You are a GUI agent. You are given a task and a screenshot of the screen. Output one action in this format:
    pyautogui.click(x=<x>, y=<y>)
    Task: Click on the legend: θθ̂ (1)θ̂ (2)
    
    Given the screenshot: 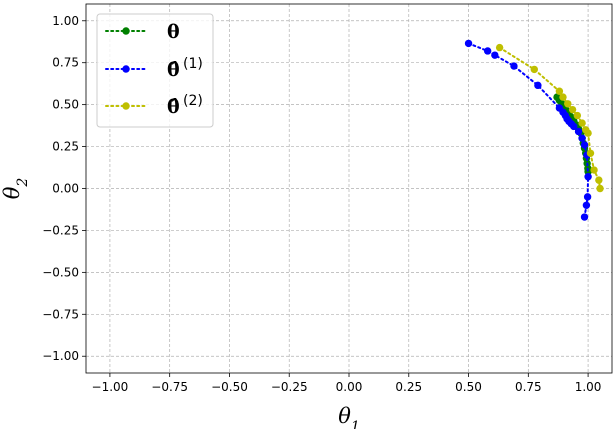 What is the action you would take?
    pyautogui.click(x=155, y=70)
    